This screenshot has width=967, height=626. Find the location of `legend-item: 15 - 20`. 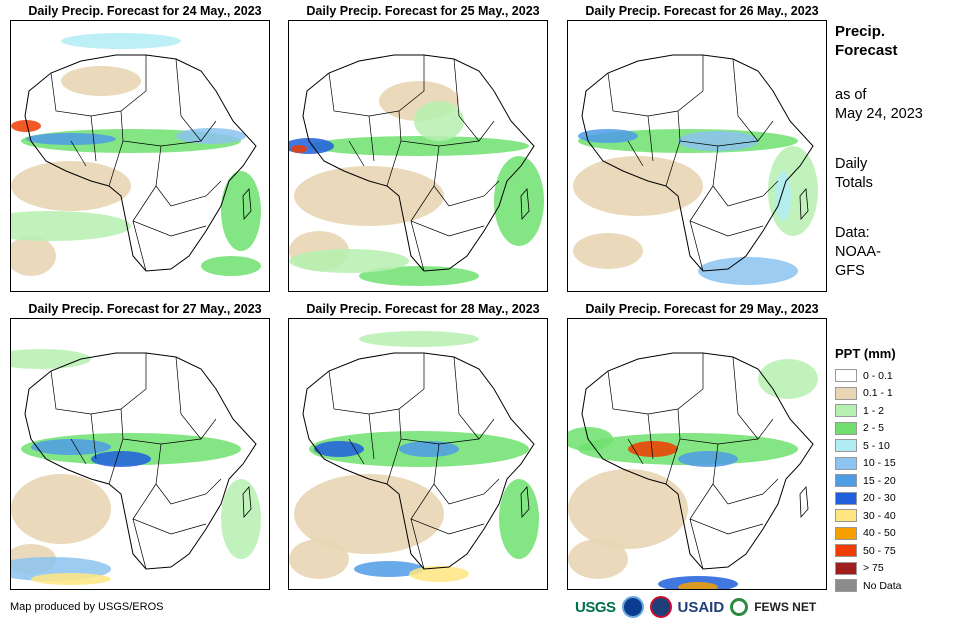

legend-item: 15 - 20 is located at coordinates (897, 481).